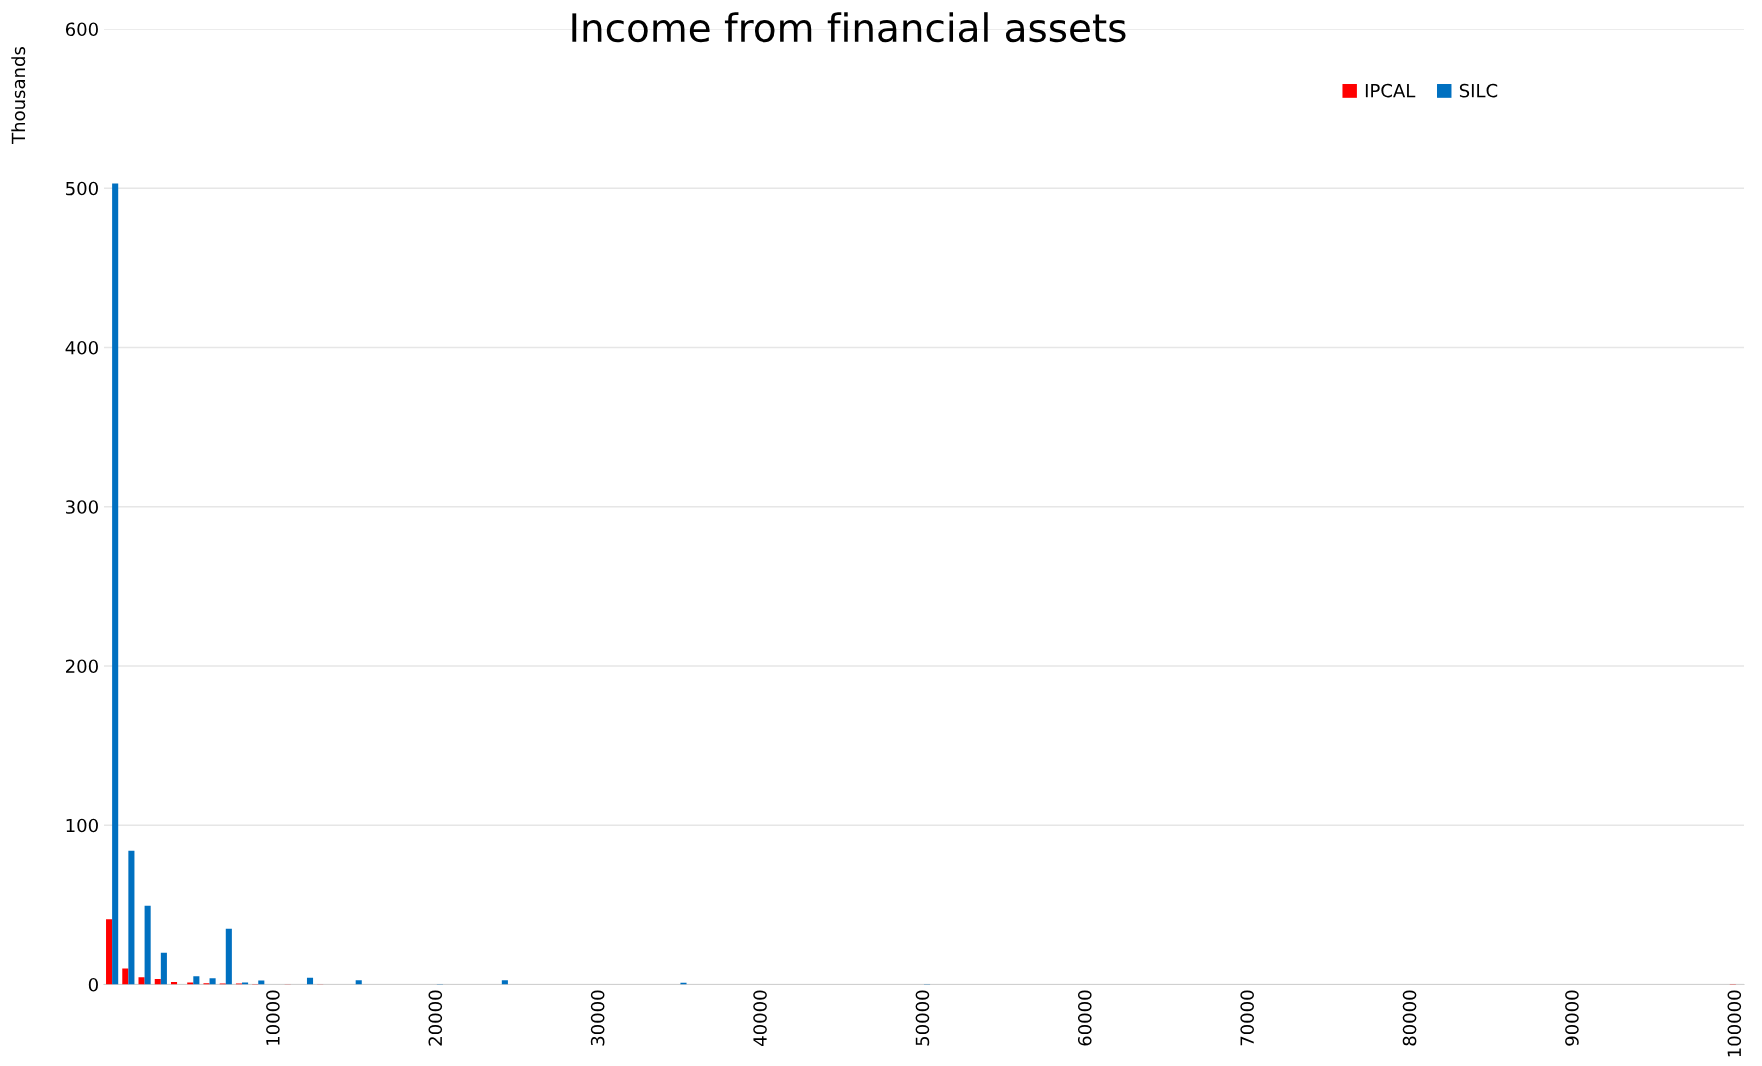 The image size is (1762, 1066). Describe the element at coordinates (1409, 1018) in the screenshot. I see `x-tick-label: 80000` at that location.